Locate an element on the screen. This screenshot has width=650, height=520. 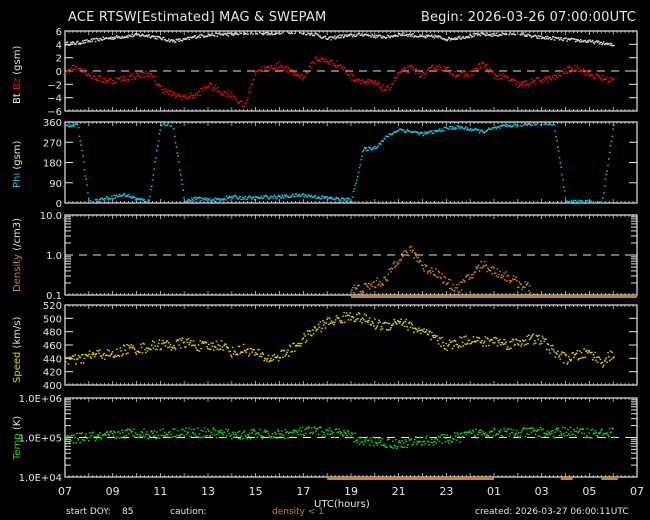
svg-text: 0.1 is located at coordinates (54, 296).